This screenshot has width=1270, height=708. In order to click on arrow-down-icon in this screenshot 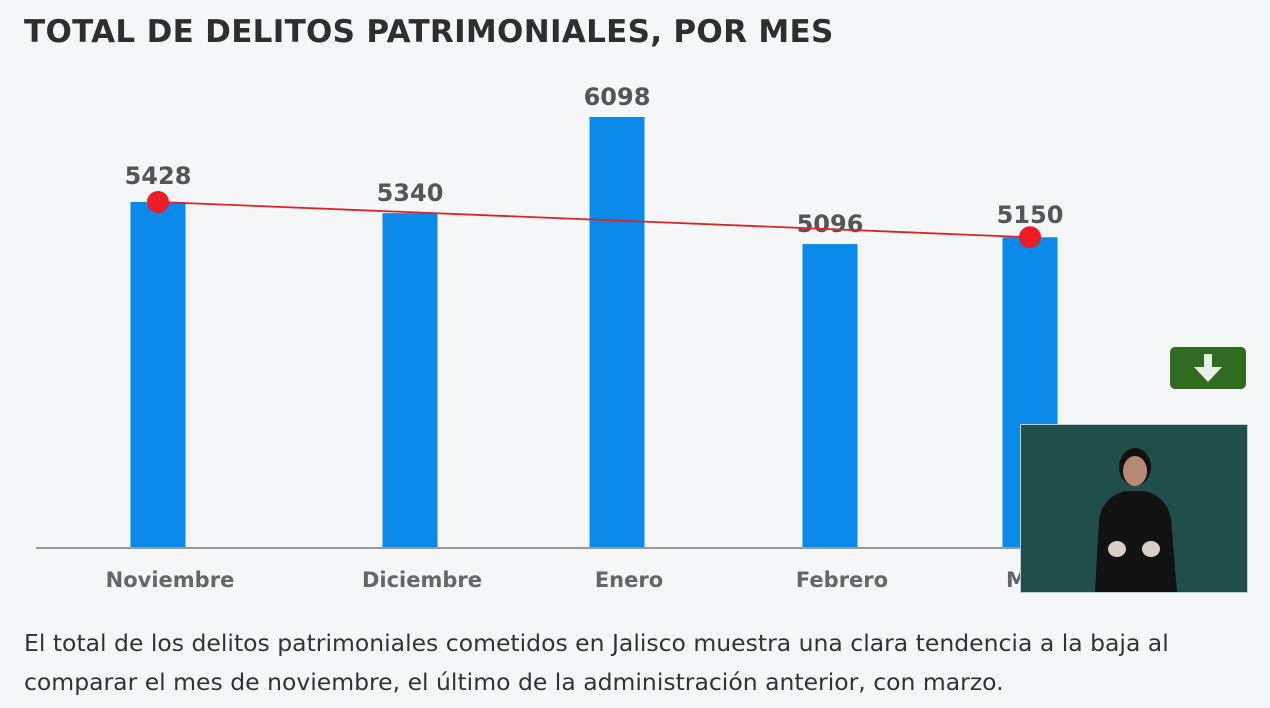, I will do `click(1208, 368)`.